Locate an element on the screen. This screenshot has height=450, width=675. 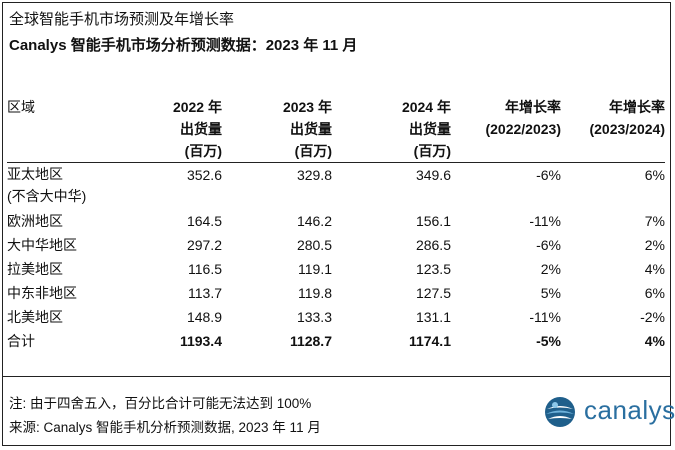
cell-growth-2: -2% is located at coordinates (652, 317).